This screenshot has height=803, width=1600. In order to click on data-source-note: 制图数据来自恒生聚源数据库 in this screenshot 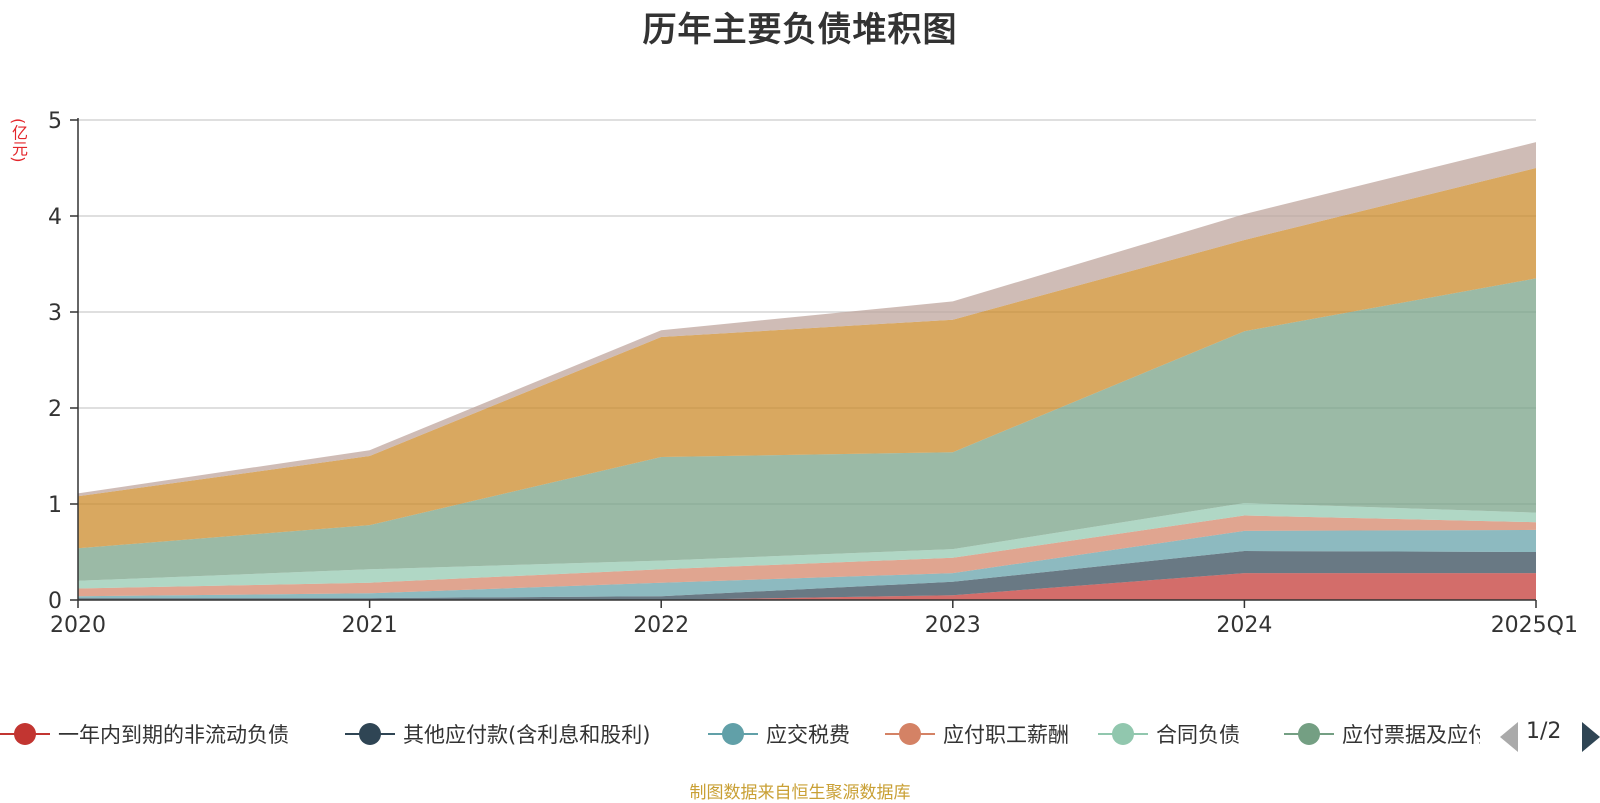, I will do `click(800, 793)`.